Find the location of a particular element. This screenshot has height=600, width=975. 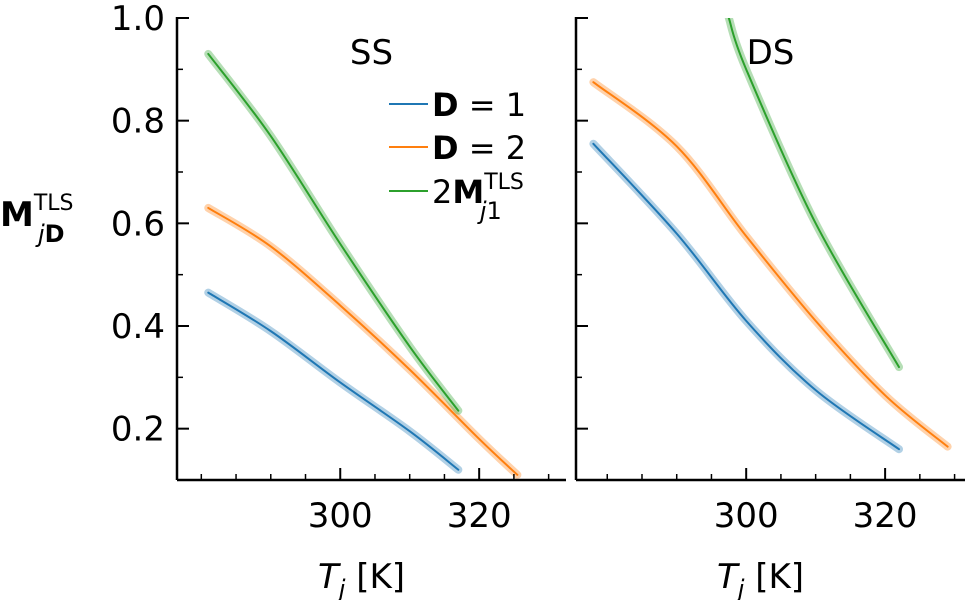

y-tick-label: 0.8 is located at coordinates (138, 122).